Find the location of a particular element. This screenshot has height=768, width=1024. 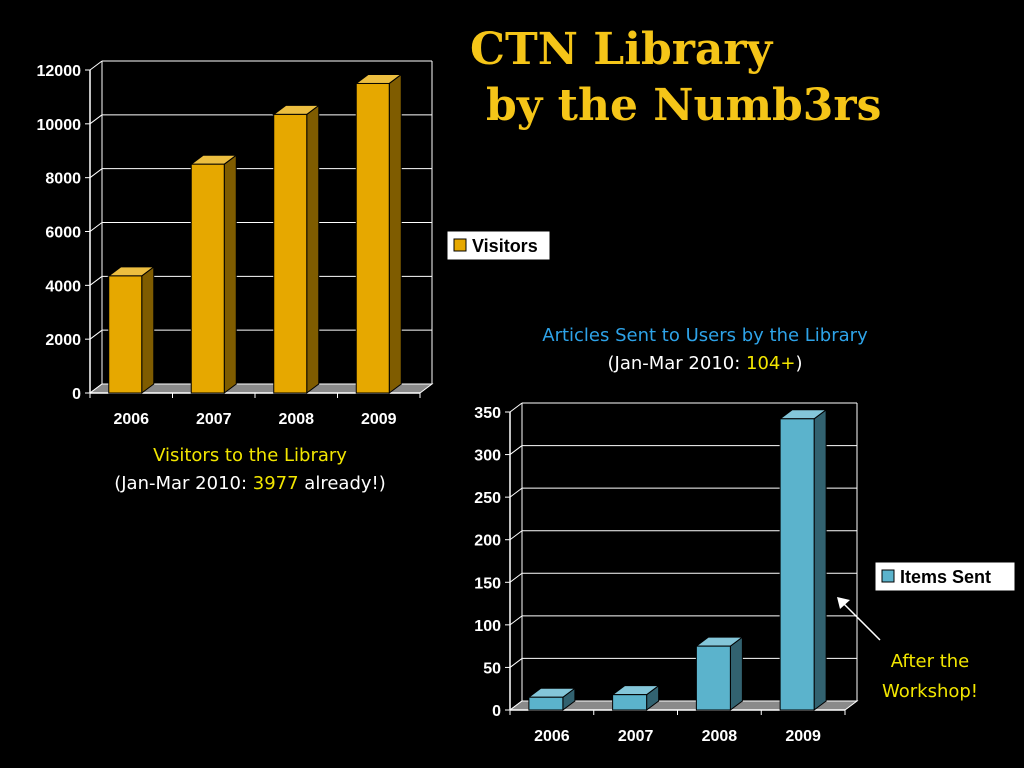

visitors-y-tick-label: 0 is located at coordinates (76, 394).